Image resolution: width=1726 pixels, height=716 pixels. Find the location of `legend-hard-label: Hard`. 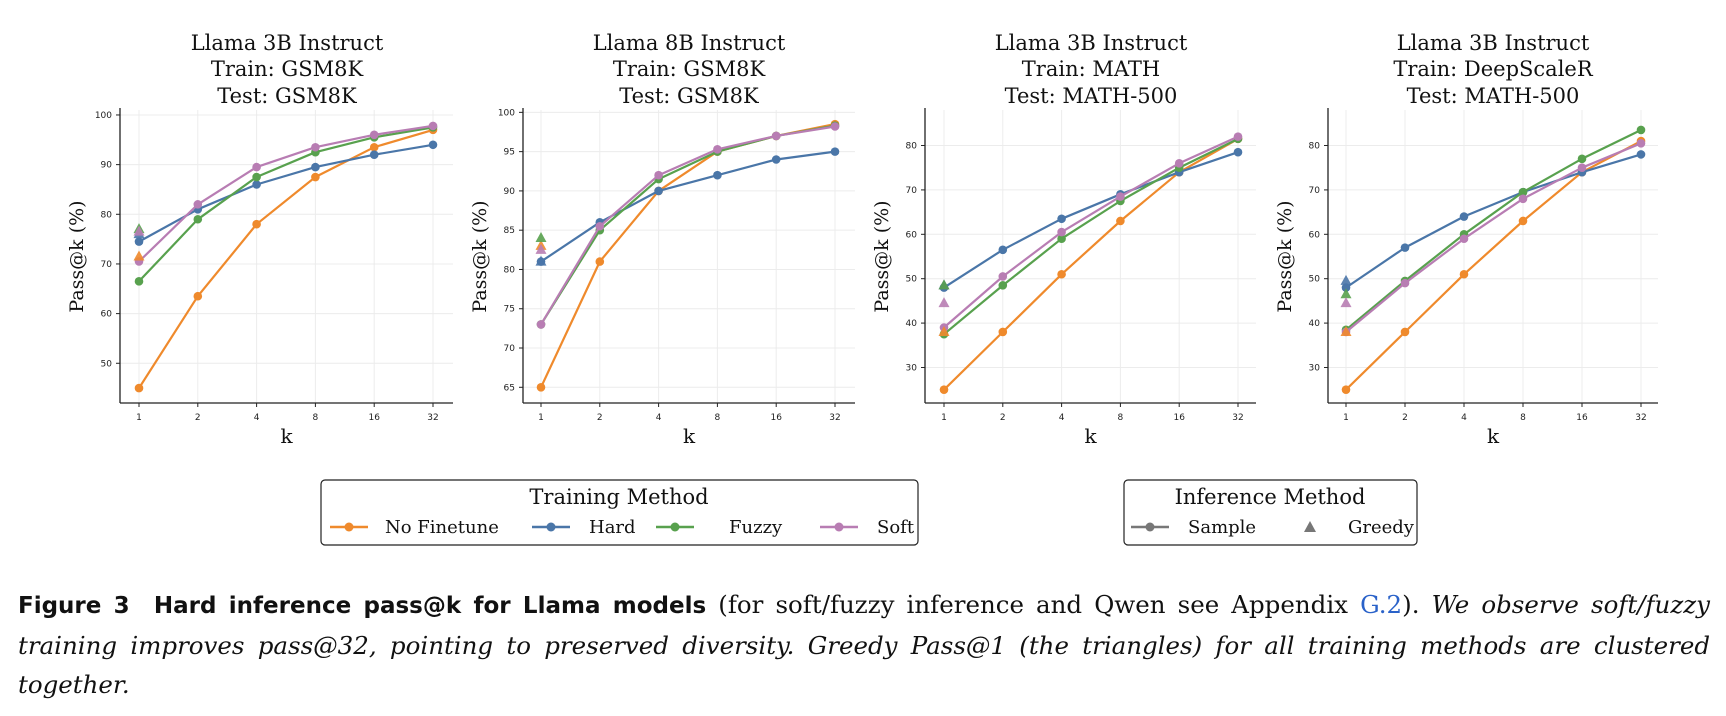

legend-hard-label: Hard is located at coordinates (612, 527).